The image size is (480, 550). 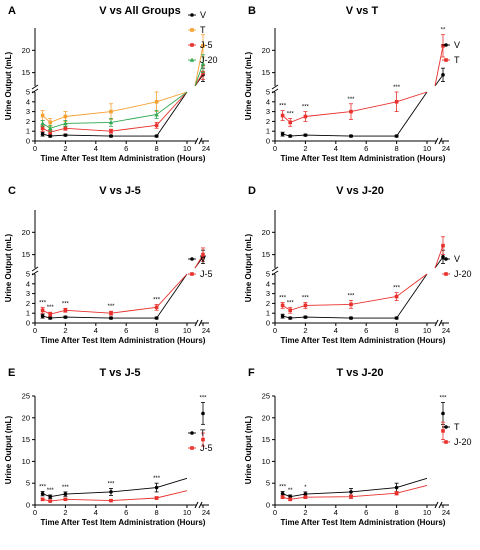 What do you see at coordinates (12, 191) in the screenshot?
I see `panel-letter: C` at bounding box center [12, 191].